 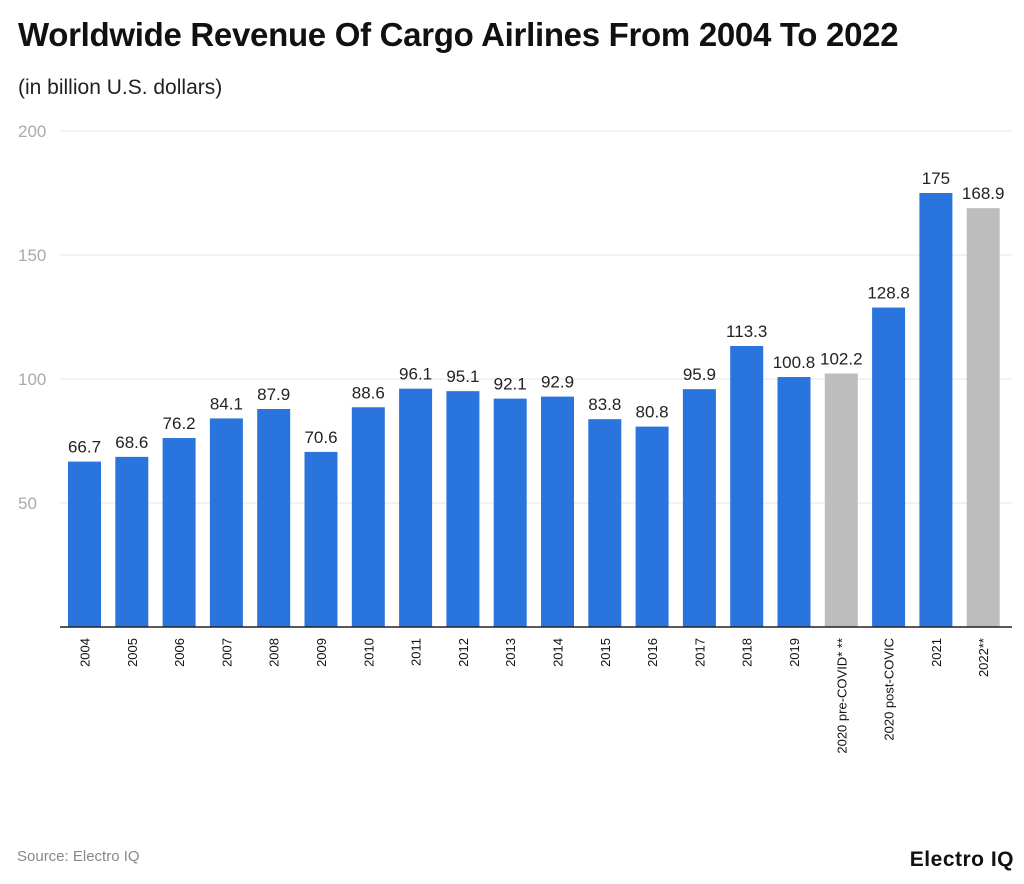 What do you see at coordinates (794, 362) in the screenshot?
I see `data-label: 100.8` at bounding box center [794, 362].